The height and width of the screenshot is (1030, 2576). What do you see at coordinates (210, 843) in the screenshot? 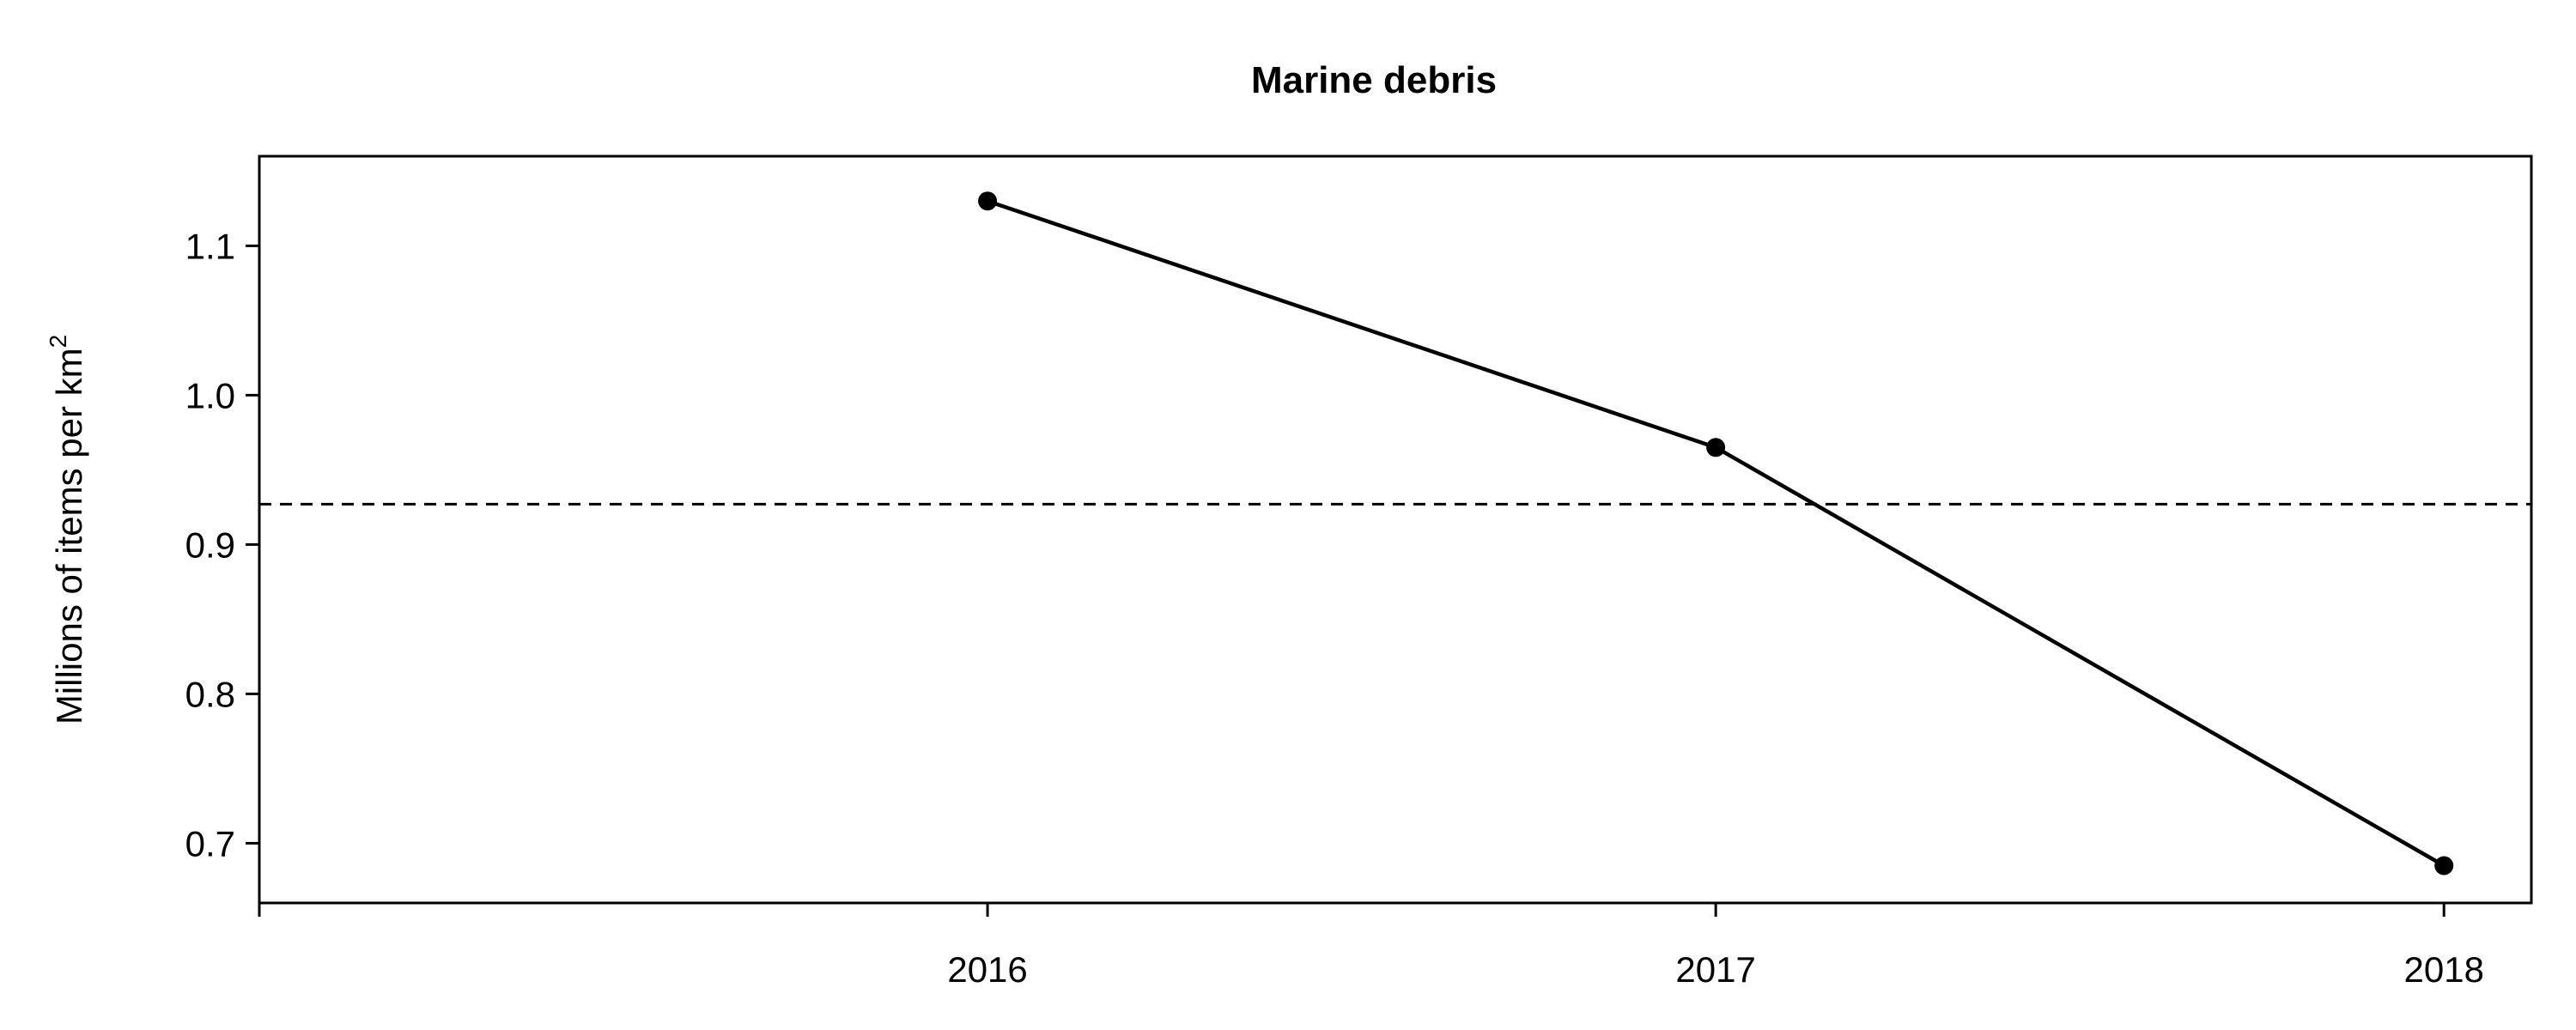
I see `y-tick-label: 0.7` at bounding box center [210, 843].